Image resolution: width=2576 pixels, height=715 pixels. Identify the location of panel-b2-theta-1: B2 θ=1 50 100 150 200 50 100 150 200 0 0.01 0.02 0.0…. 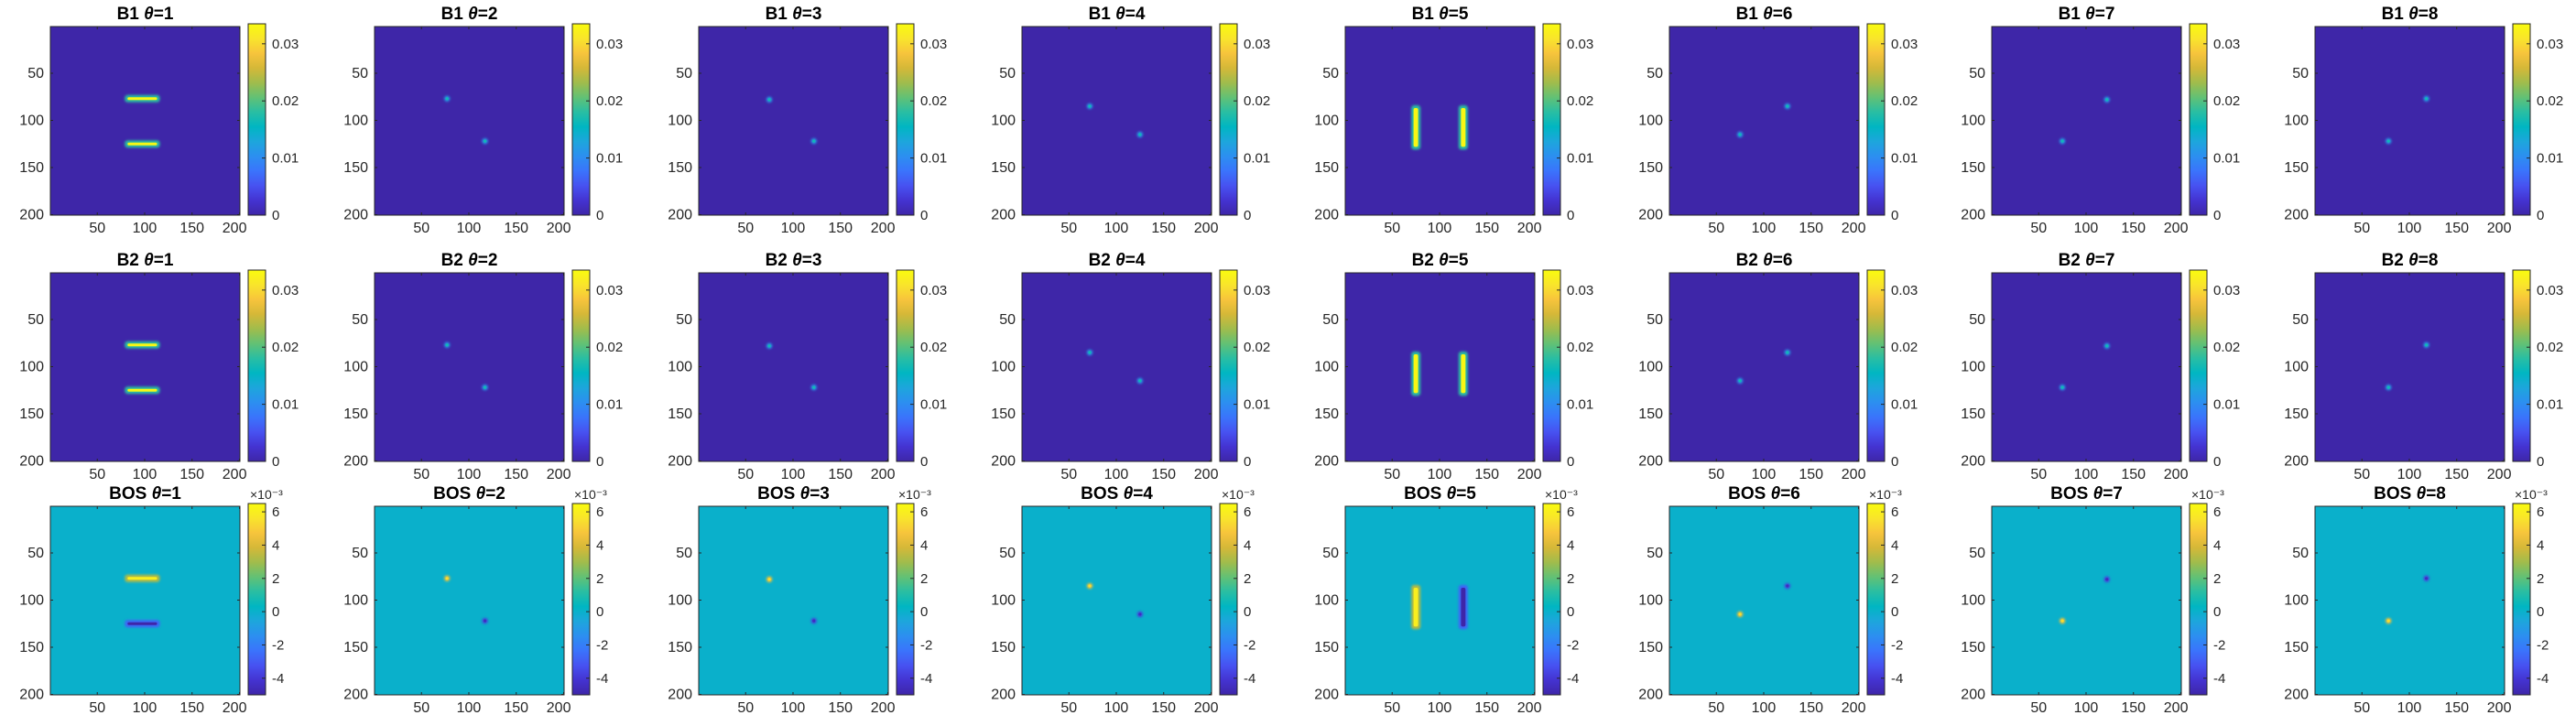
(159, 366).